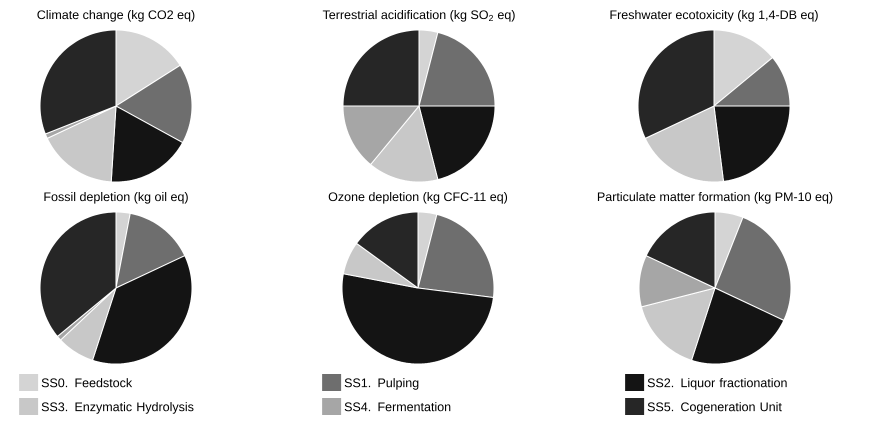  Describe the element at coordinates (418, 16) in the screenshot. I see `chart-title: Terrestrial acidification (kg SO$_{2}$ eq)` at that location.